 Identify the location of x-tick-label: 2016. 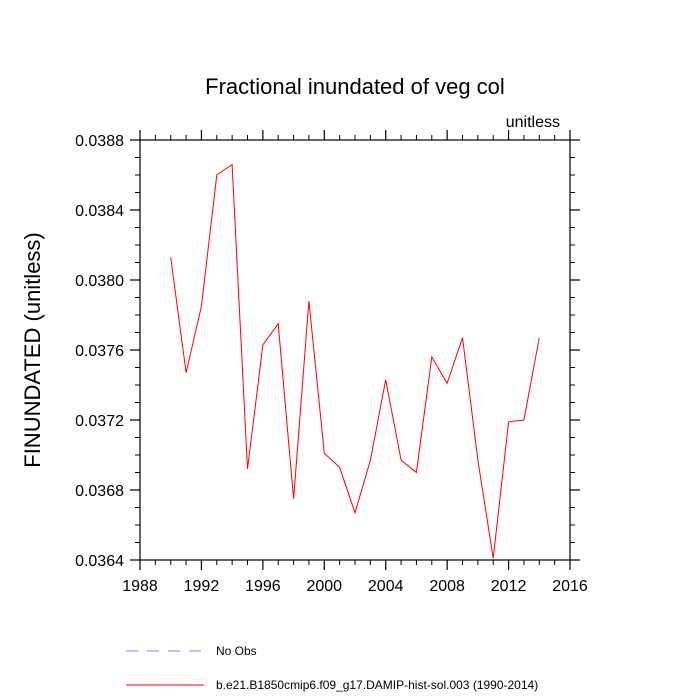
(570, 586).